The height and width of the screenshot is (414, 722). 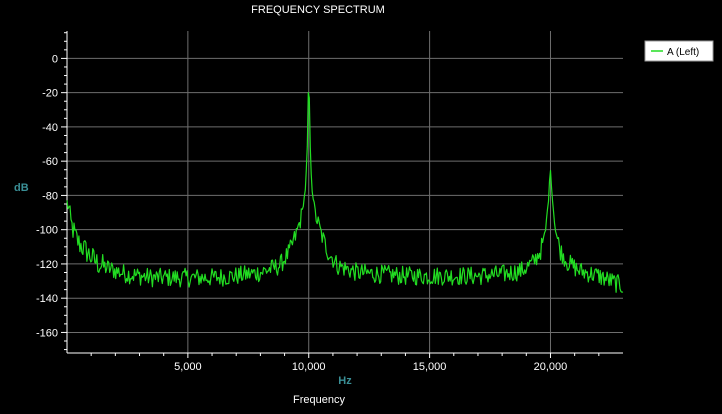 I want to click on y-tick-labels: 0 -20 -40 -60 -80 -100 -120 -140 -160, so click(x=47, y=196).